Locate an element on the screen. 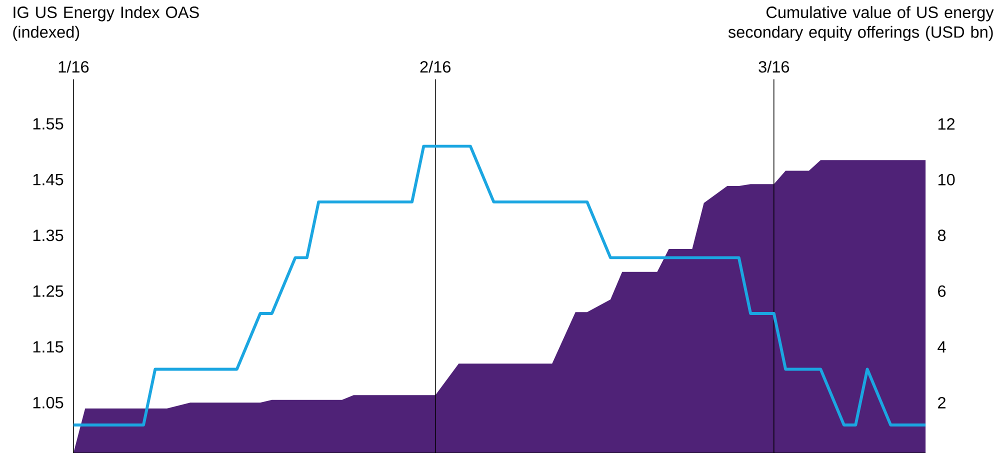 Image resolution: width=997 pixels, height=454 pixels. y-axis-title: IG US Energy Index OAS (indexed) is located at coordinates (106, 24).